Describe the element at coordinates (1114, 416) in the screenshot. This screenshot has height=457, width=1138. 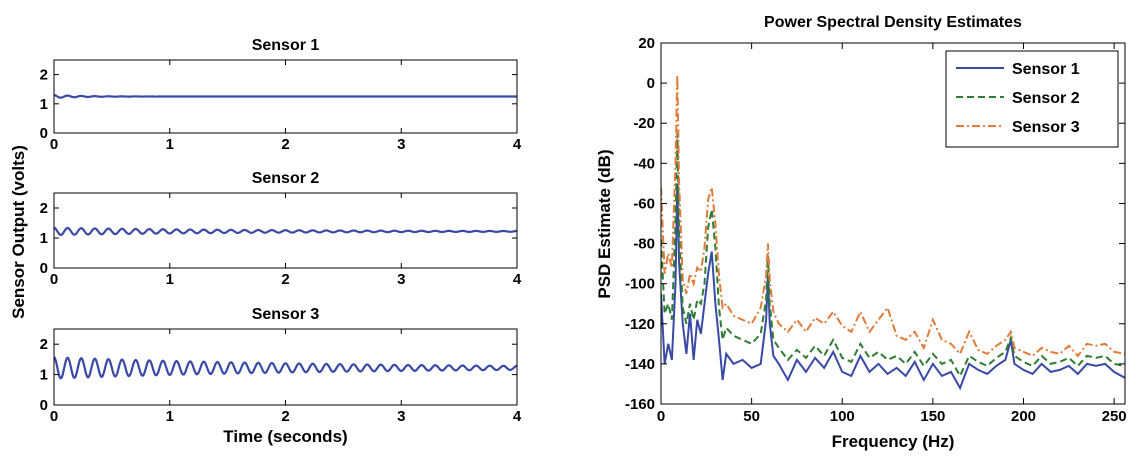
I see `x-tick-label: 250` at that location.